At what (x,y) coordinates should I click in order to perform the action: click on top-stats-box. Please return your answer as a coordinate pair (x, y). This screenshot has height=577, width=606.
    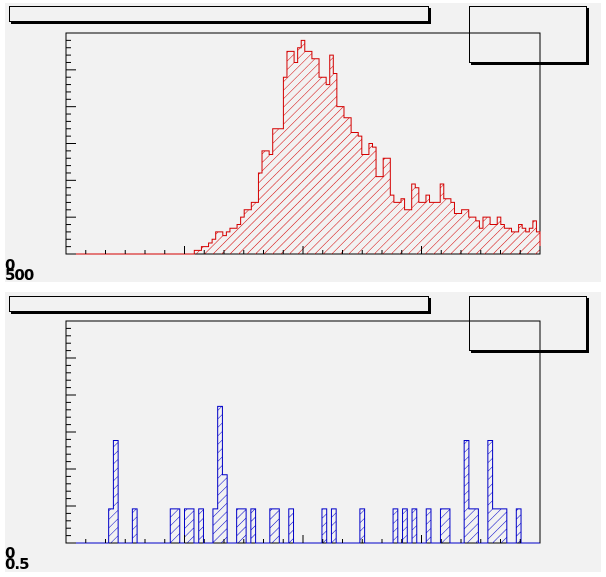
    Looking at the image, I should click on (528, 34).